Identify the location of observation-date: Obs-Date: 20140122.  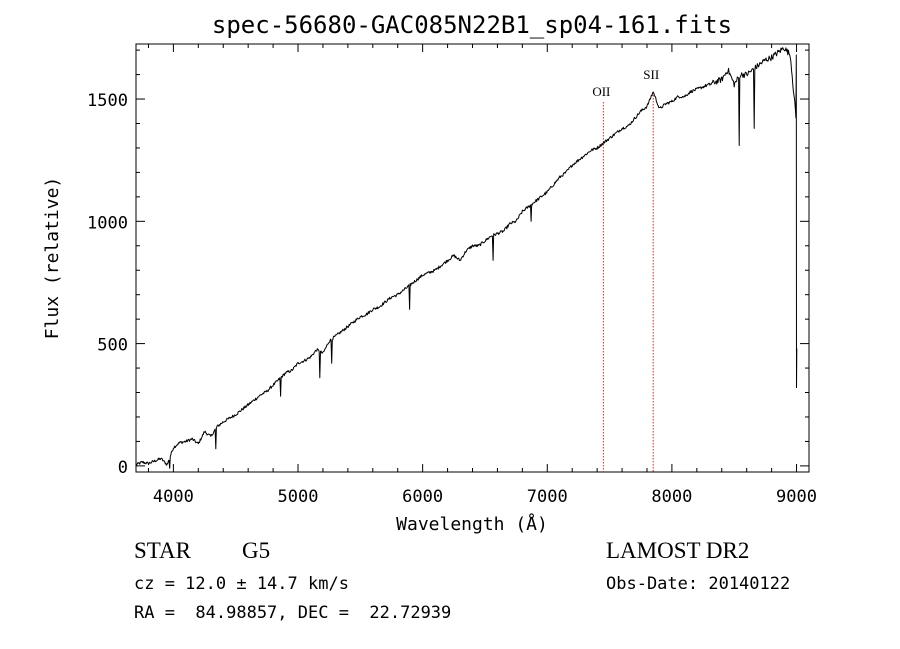
(698, 584).